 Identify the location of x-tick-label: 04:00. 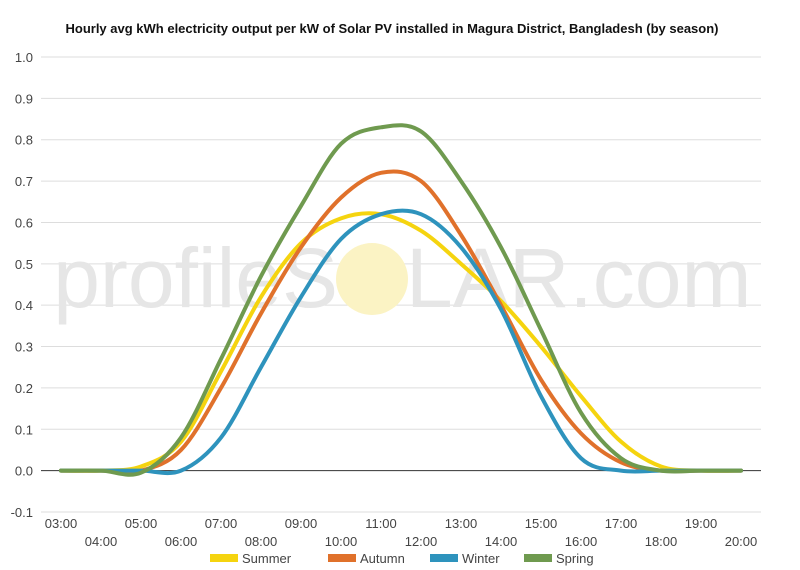
(101, 541).